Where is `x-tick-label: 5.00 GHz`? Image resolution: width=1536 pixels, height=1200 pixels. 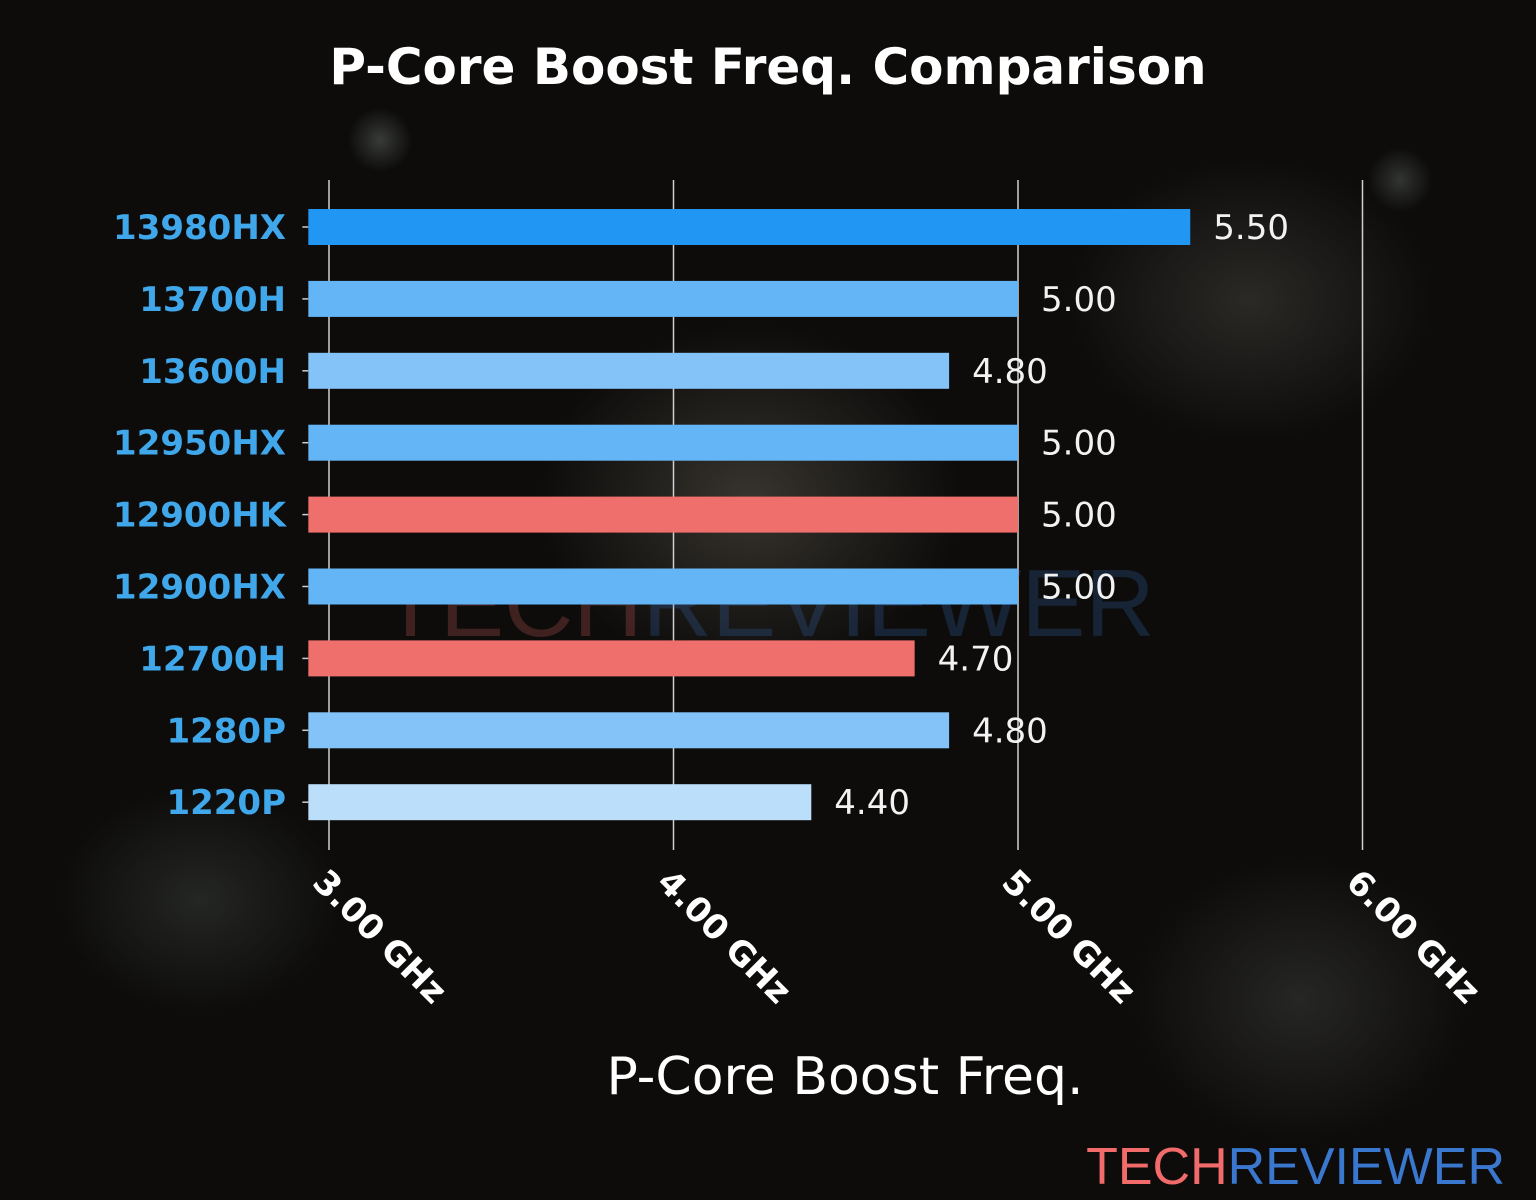 x-tick-label: 5.00 GHz is located at coordinates (1069, 937).